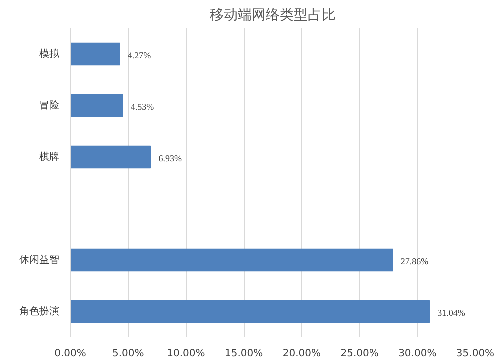  I want to click on y-tick-label: 冒险, so click(50, 105).